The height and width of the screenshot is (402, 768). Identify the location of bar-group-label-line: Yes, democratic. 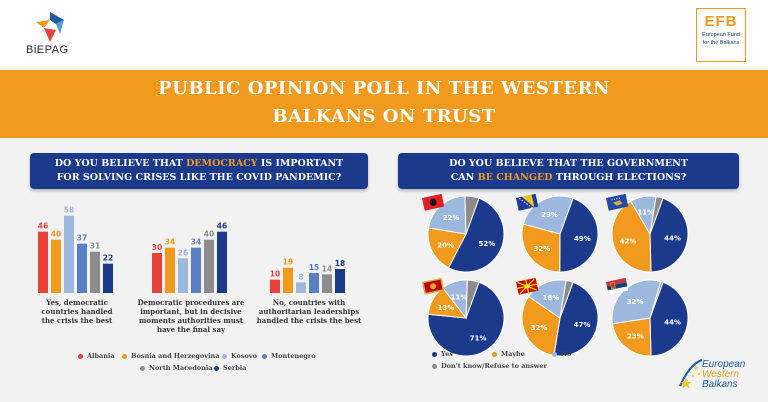
(77, 302).